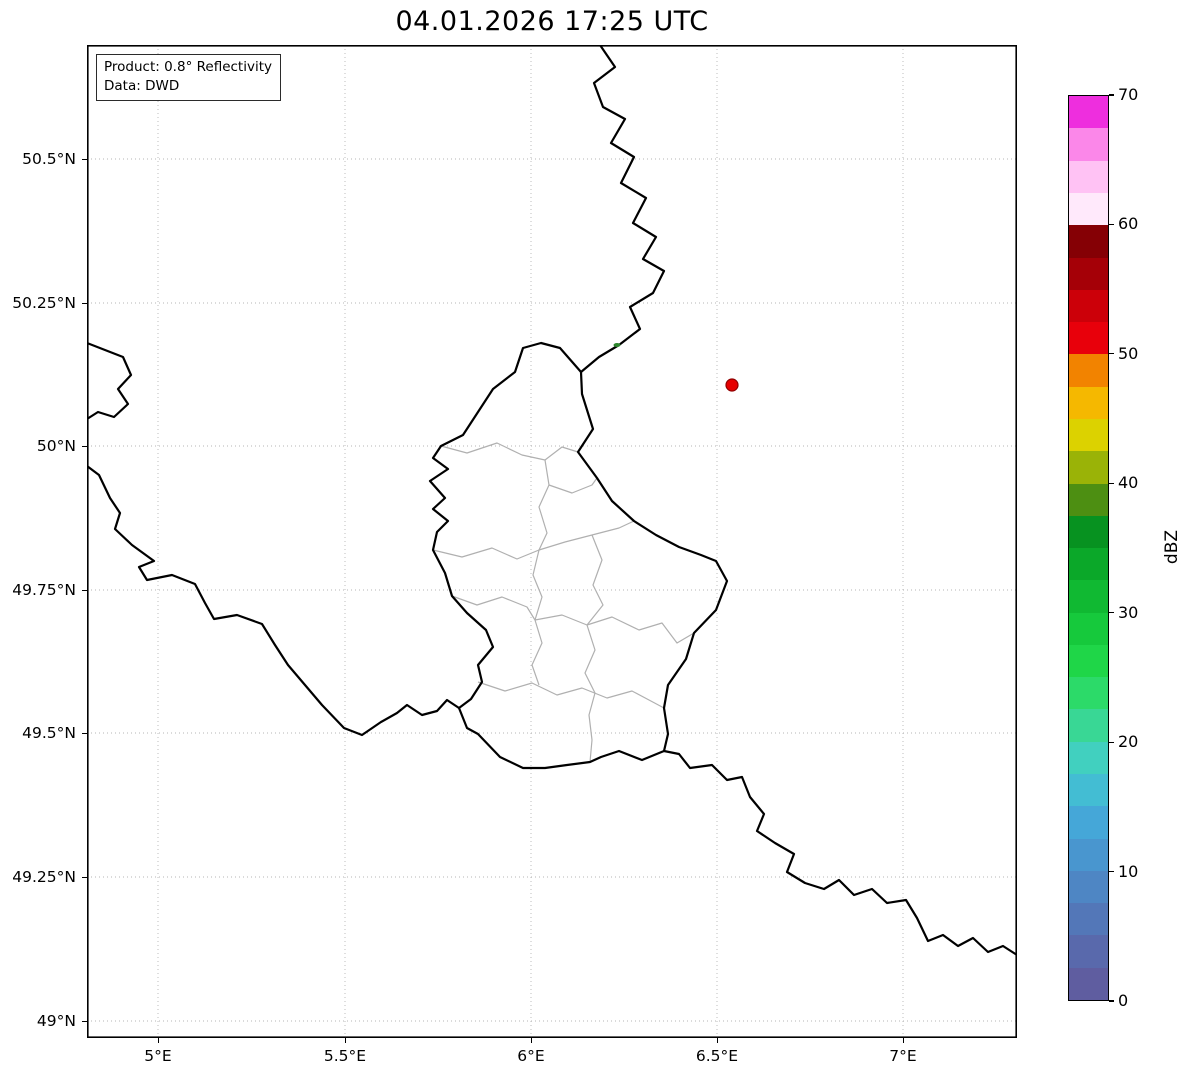 Image resolution: width=1202 pixels, height=1081 pixels. I want to click on product-info-box: Product: 0.8° Reflectivity Data: DWD, so click(188, 78).